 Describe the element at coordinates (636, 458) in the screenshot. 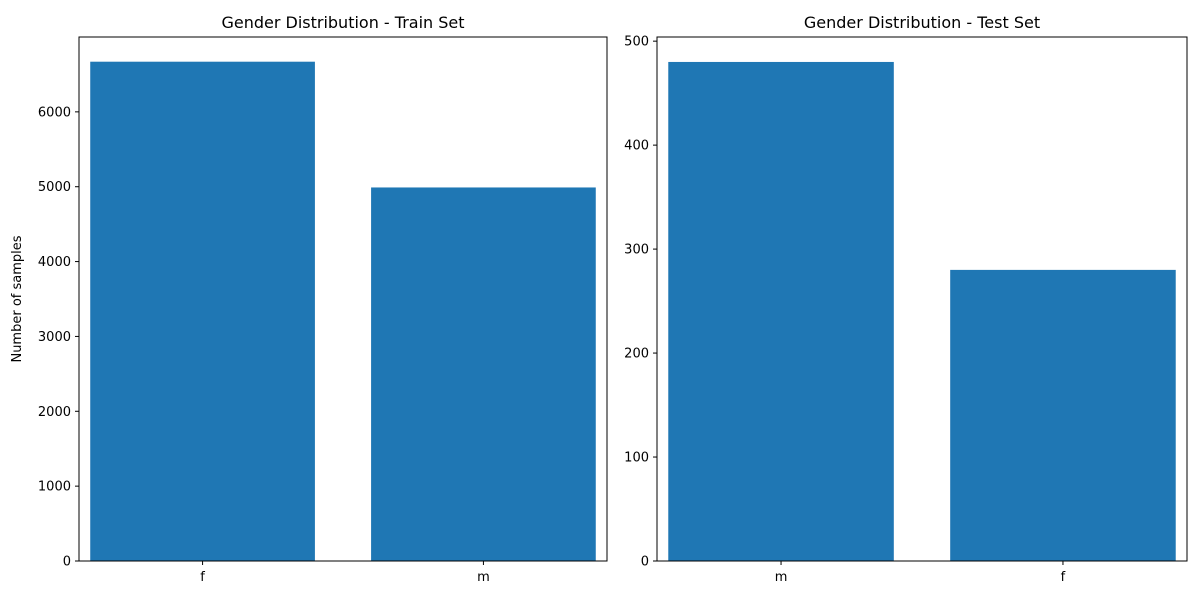

I see `y-tick-label: 100` at that location.